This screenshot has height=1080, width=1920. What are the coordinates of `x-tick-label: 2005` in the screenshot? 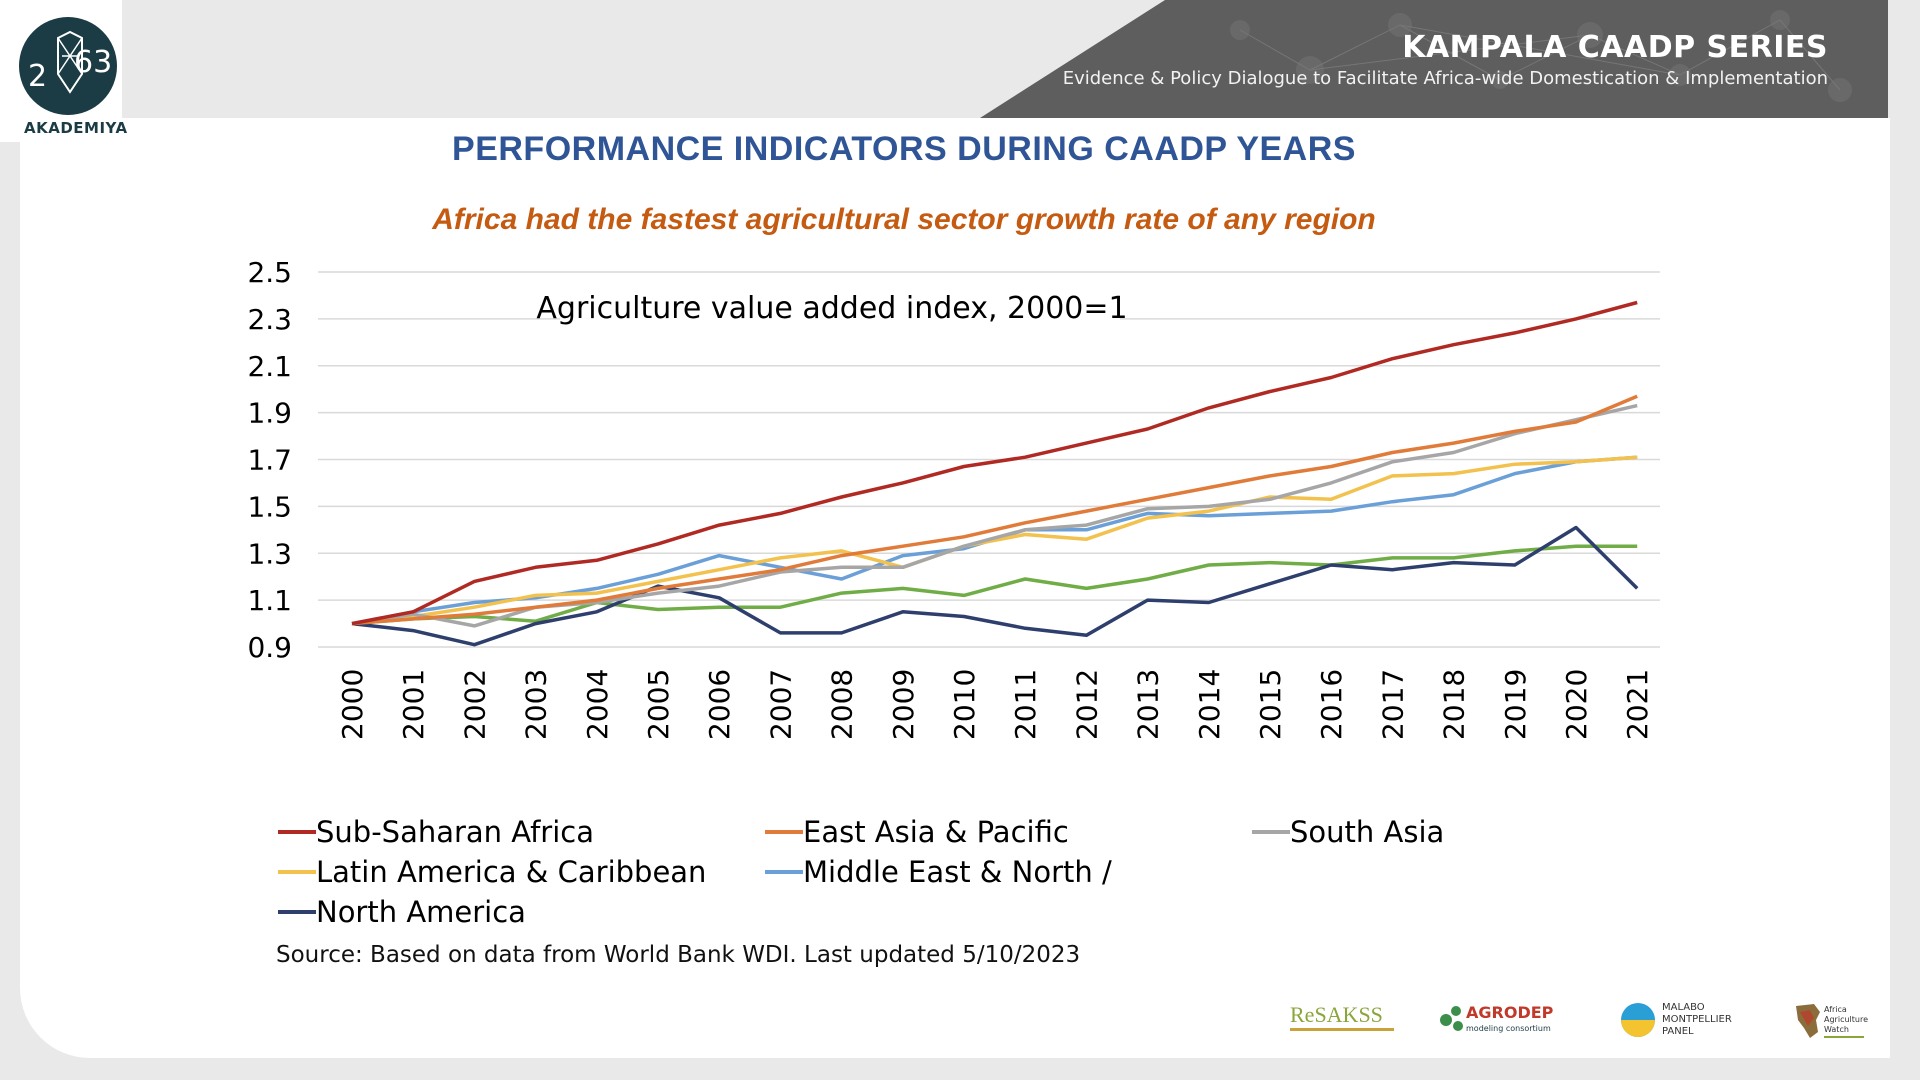 It's located at (658, 704).